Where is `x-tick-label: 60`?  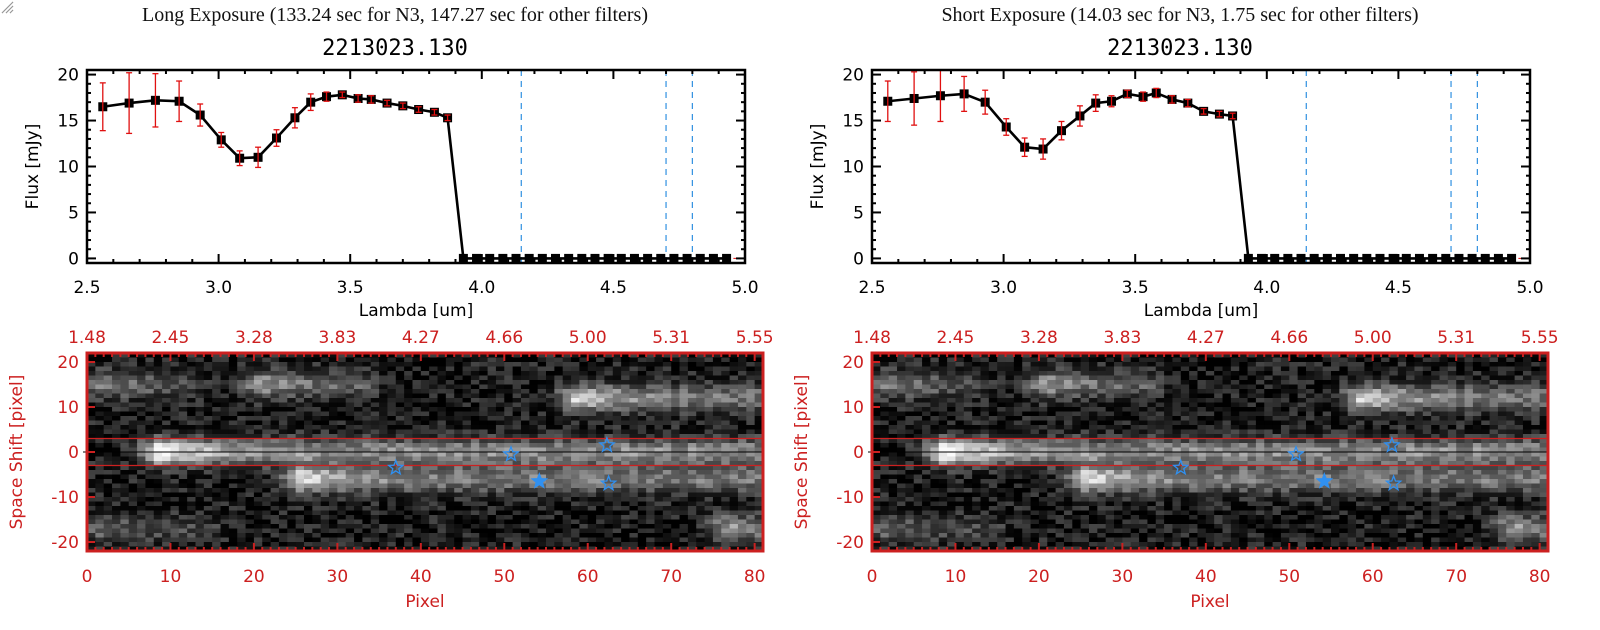
x-tick-label: 60 is located at coordinates (588, 577).